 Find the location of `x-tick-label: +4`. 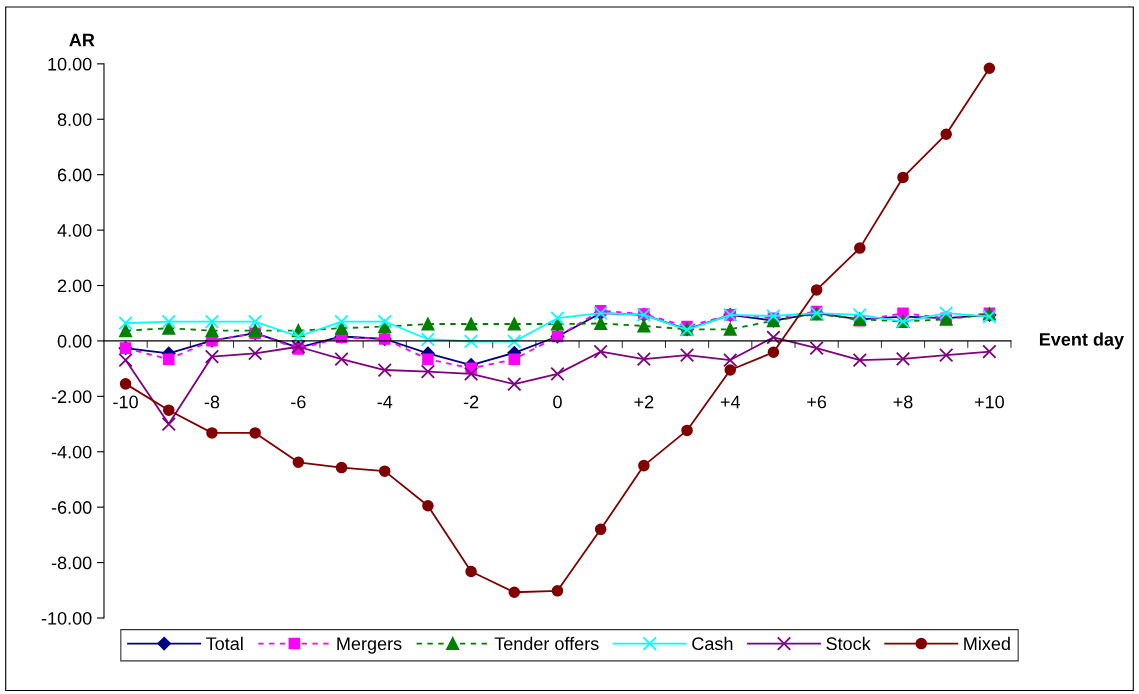

x-tick-label: +4 is located at coordinates (730, 402).